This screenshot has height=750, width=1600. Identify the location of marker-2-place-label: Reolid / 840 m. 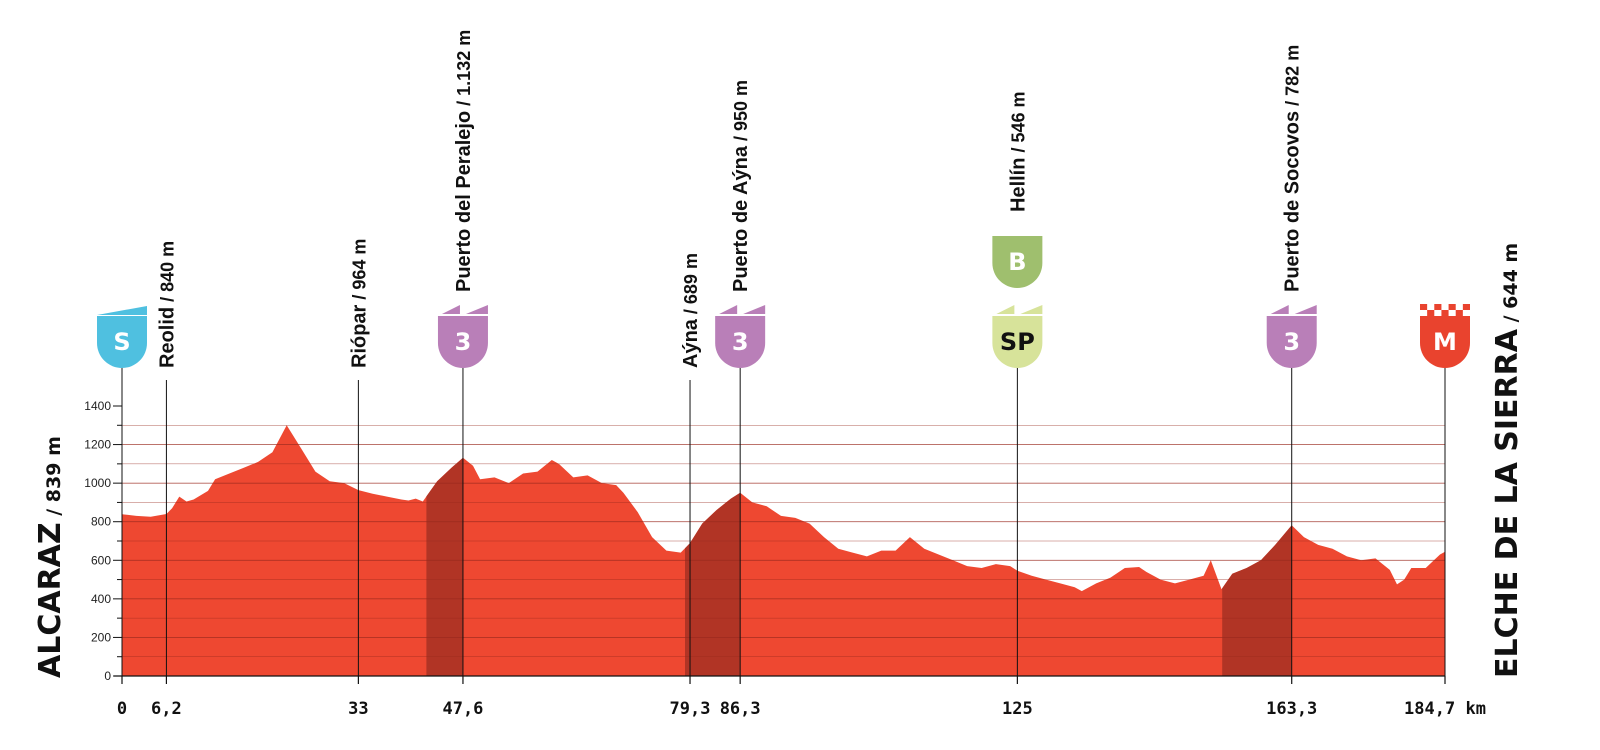
(167, 304).